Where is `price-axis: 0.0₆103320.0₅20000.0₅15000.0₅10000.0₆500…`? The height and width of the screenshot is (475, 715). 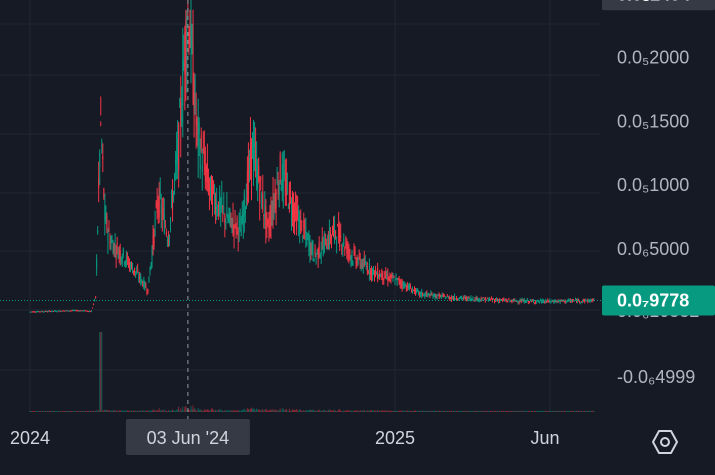
price-axis: 0.0₆103320.0₅20000.0₅15000.0₅10000.0₆500… is located at coordinates (658, 193).